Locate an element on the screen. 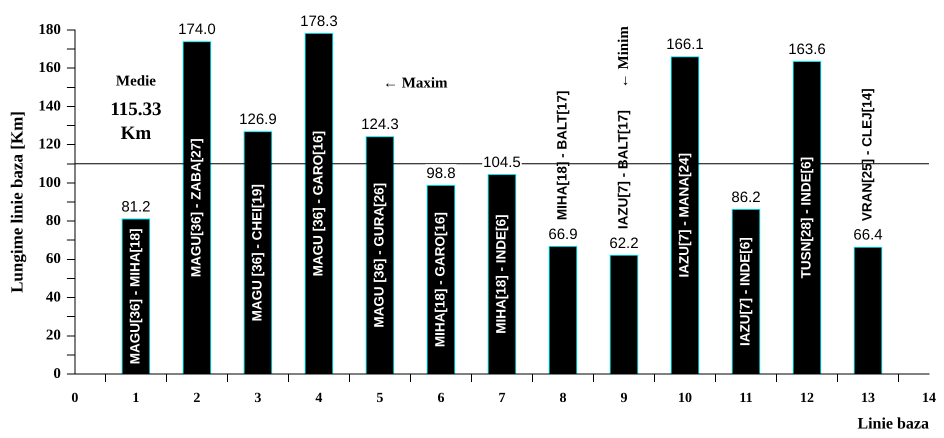 The height and width of the screenshot is (438, 944). x-axis-title: Linie baza is located at coordinates (893, 424).